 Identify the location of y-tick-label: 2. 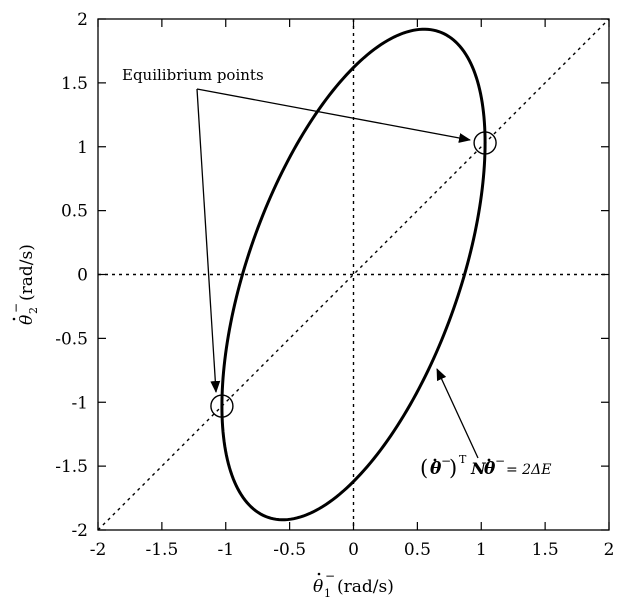
(82, 20).